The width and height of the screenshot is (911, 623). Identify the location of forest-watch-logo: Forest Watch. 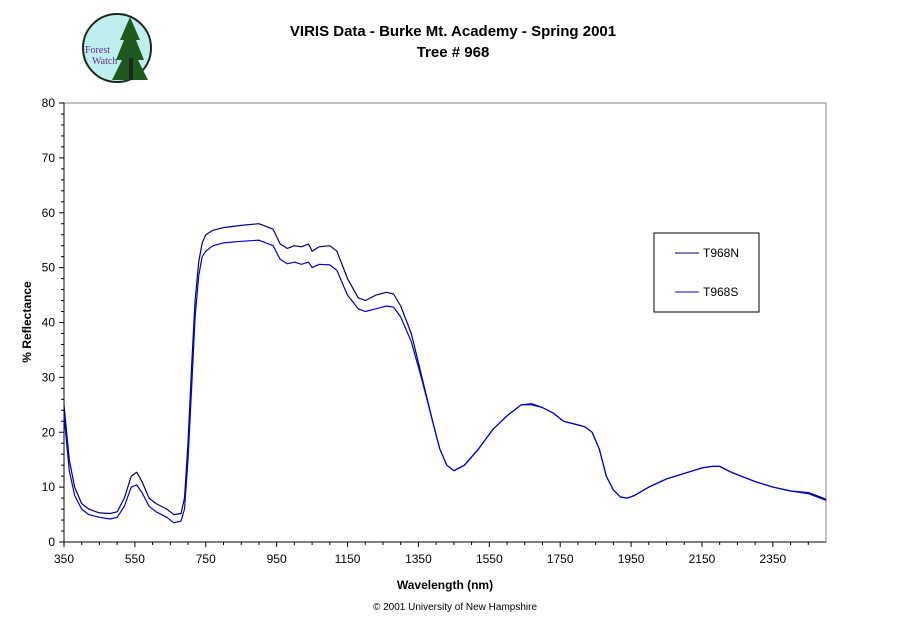
(117, 48).